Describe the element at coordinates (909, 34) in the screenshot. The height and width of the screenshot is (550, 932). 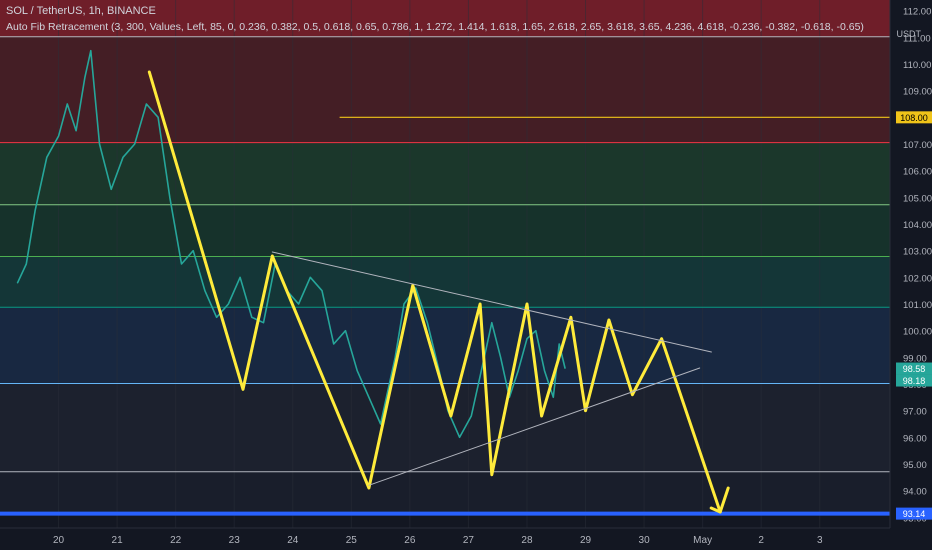
I see `price-axis-currency: USDT` at that location.